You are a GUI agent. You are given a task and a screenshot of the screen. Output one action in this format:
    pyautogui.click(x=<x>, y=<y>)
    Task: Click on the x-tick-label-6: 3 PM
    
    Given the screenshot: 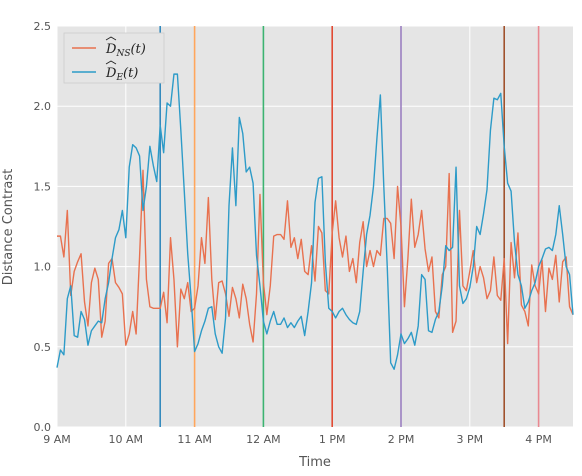 What is the action you would take?
    pyautogui.click(x=469, y=439)
    